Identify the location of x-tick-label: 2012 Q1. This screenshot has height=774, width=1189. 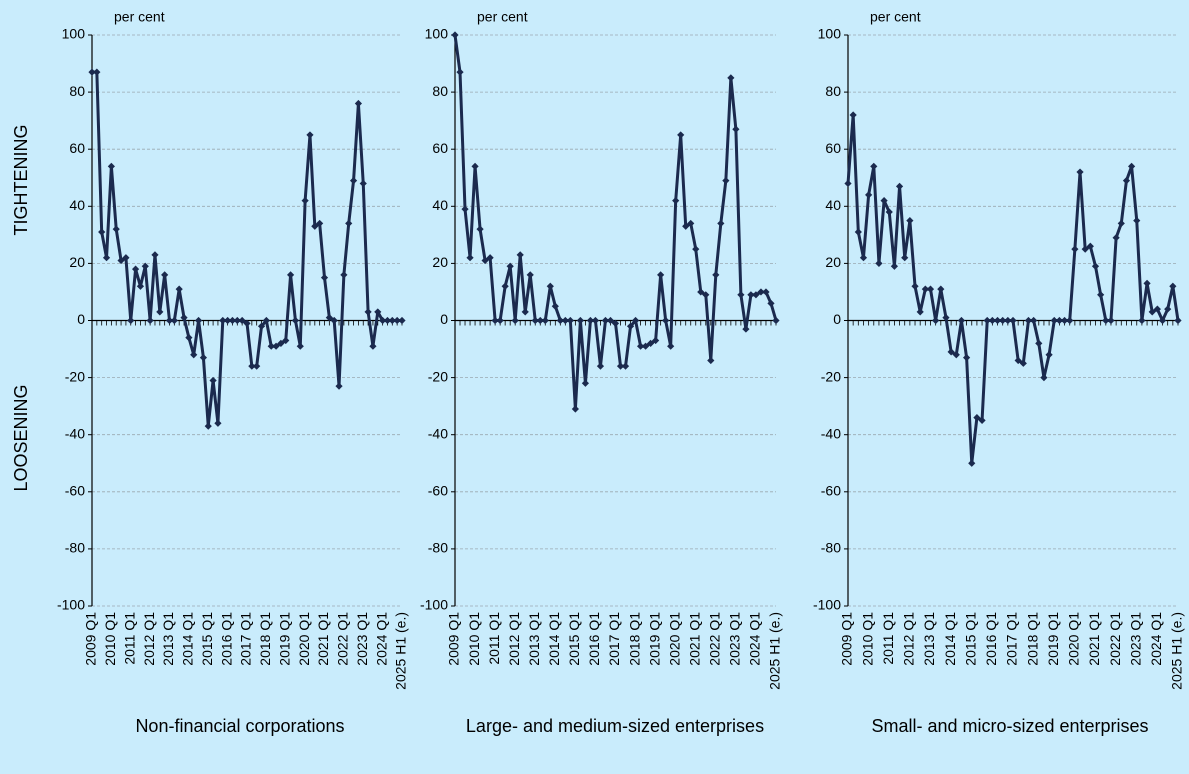
(909, 639).